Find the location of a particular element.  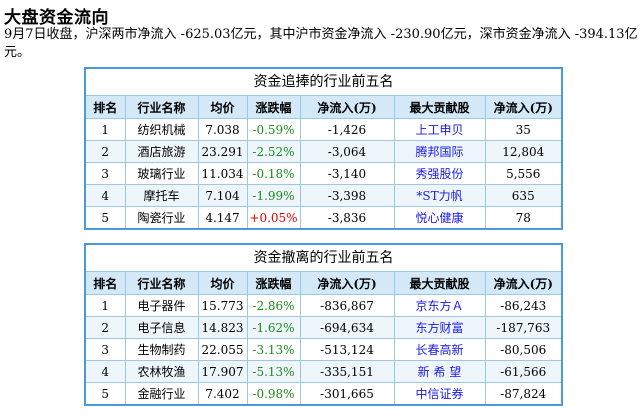

price-cell: 17.907 is located at coordinates (223, 371).